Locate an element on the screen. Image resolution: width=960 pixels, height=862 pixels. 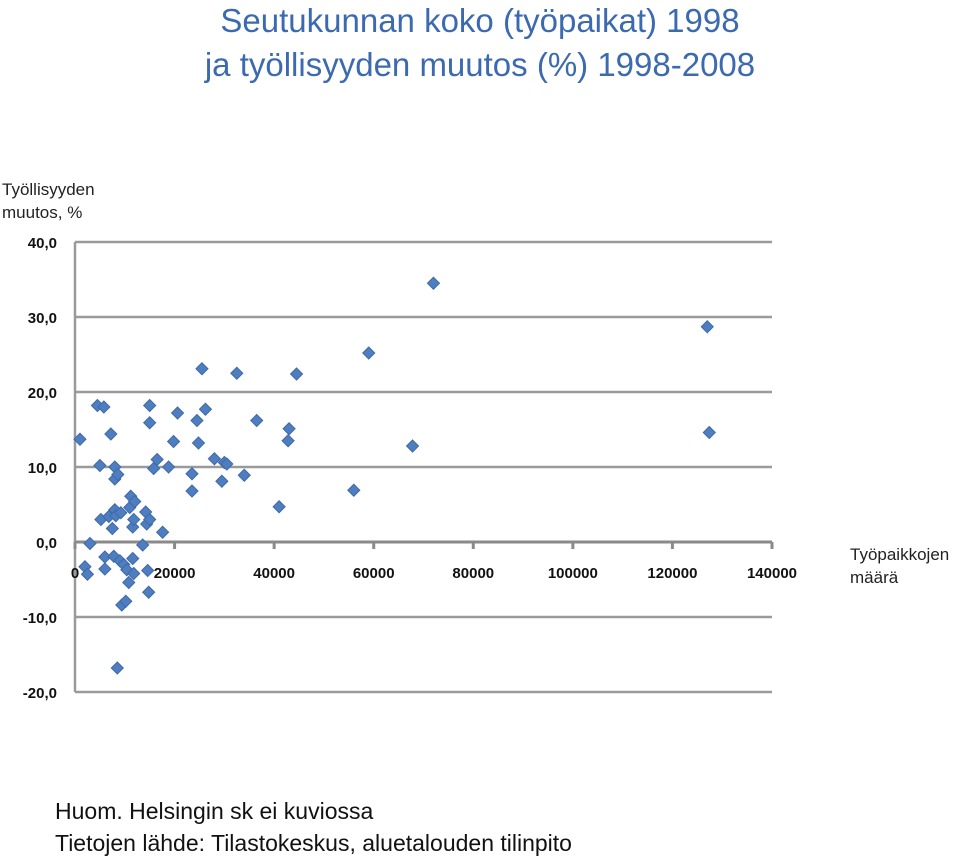
x-tick-label: 140000 is located at coordinates (772, 573).